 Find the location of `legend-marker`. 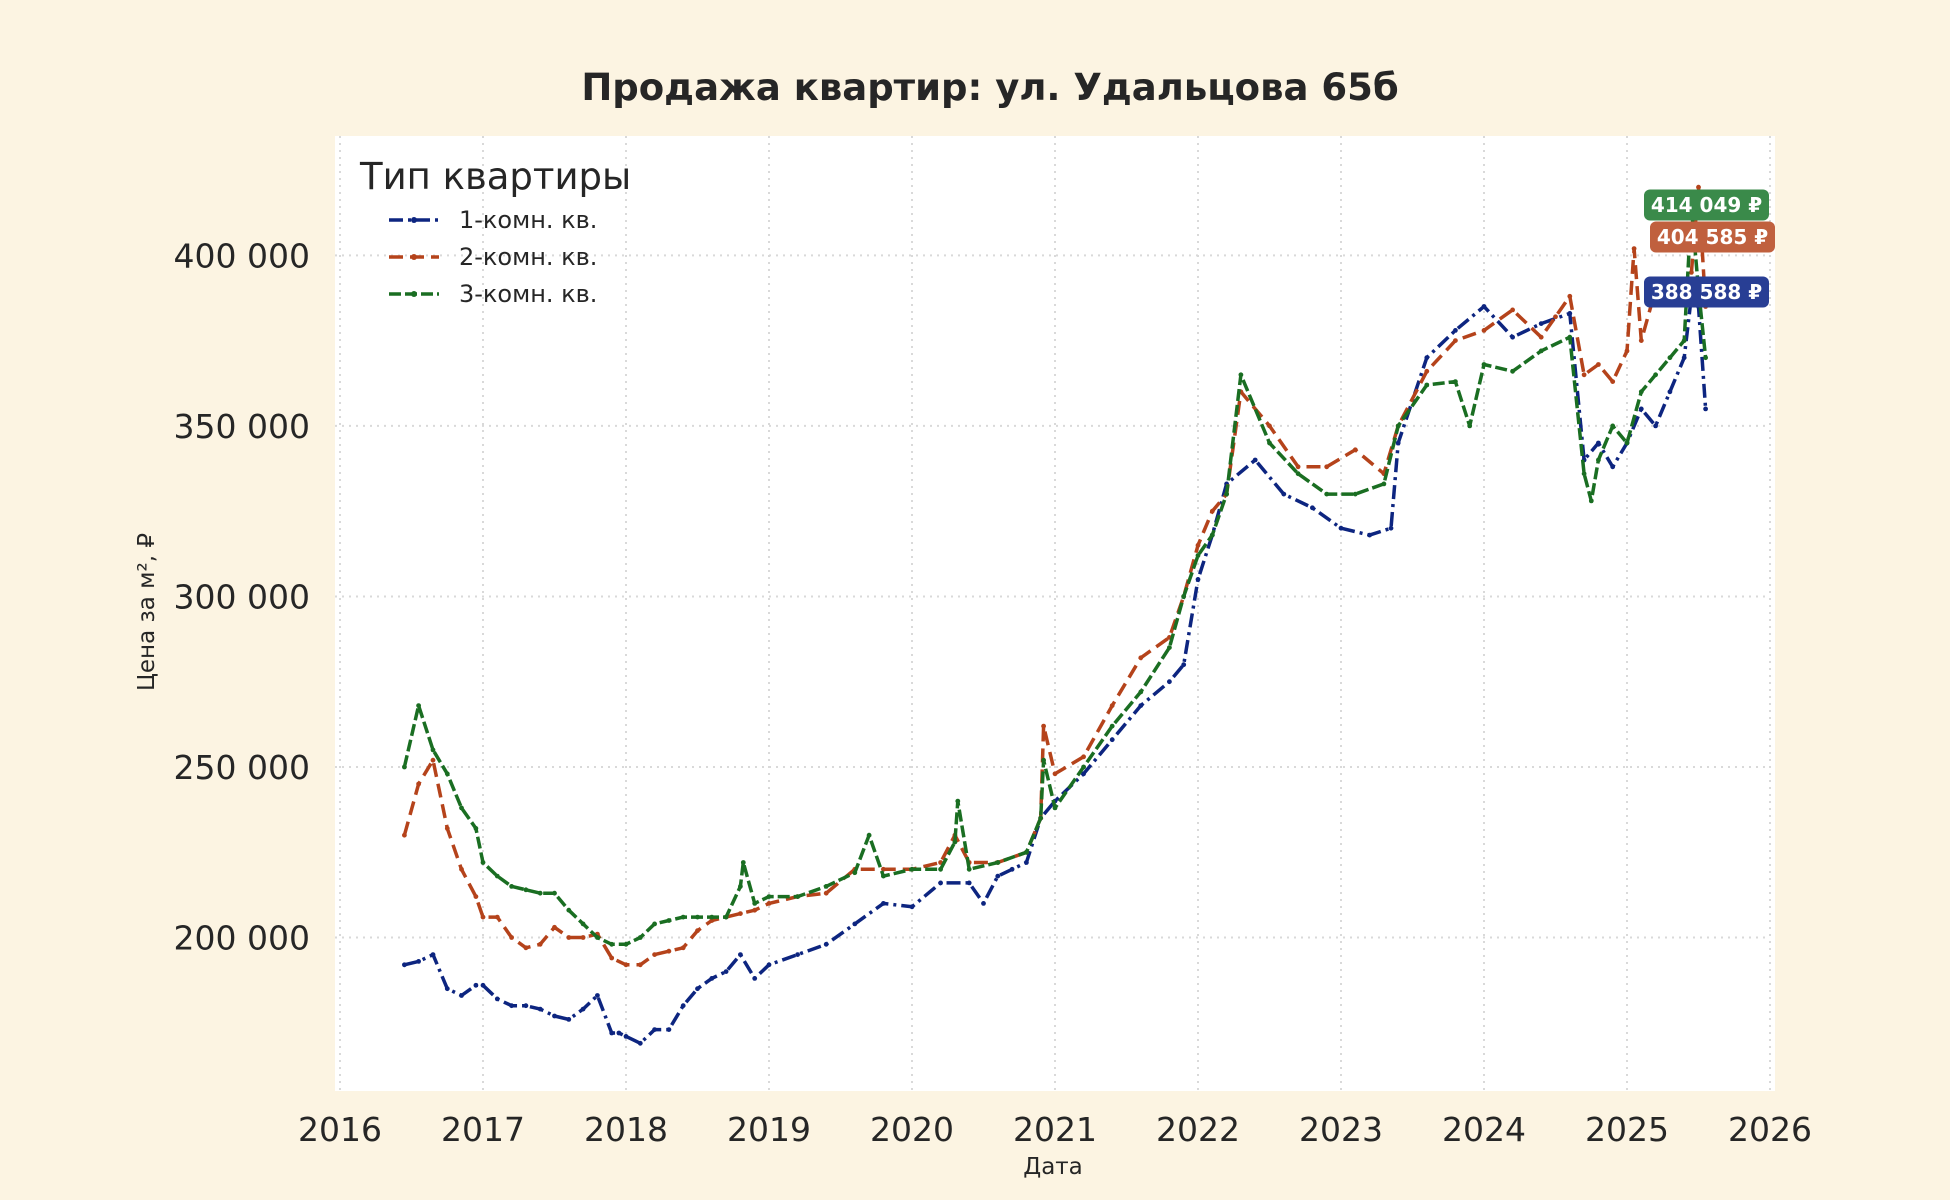

legend-marker is located at coordinates (414, 294).